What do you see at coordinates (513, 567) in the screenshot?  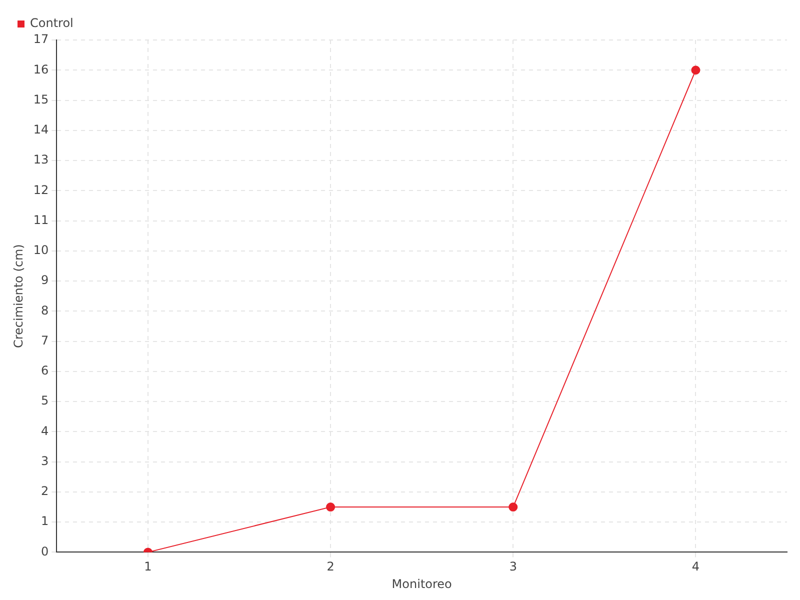 I see `x-tick-label: 3` at bounding box center [513, 567].